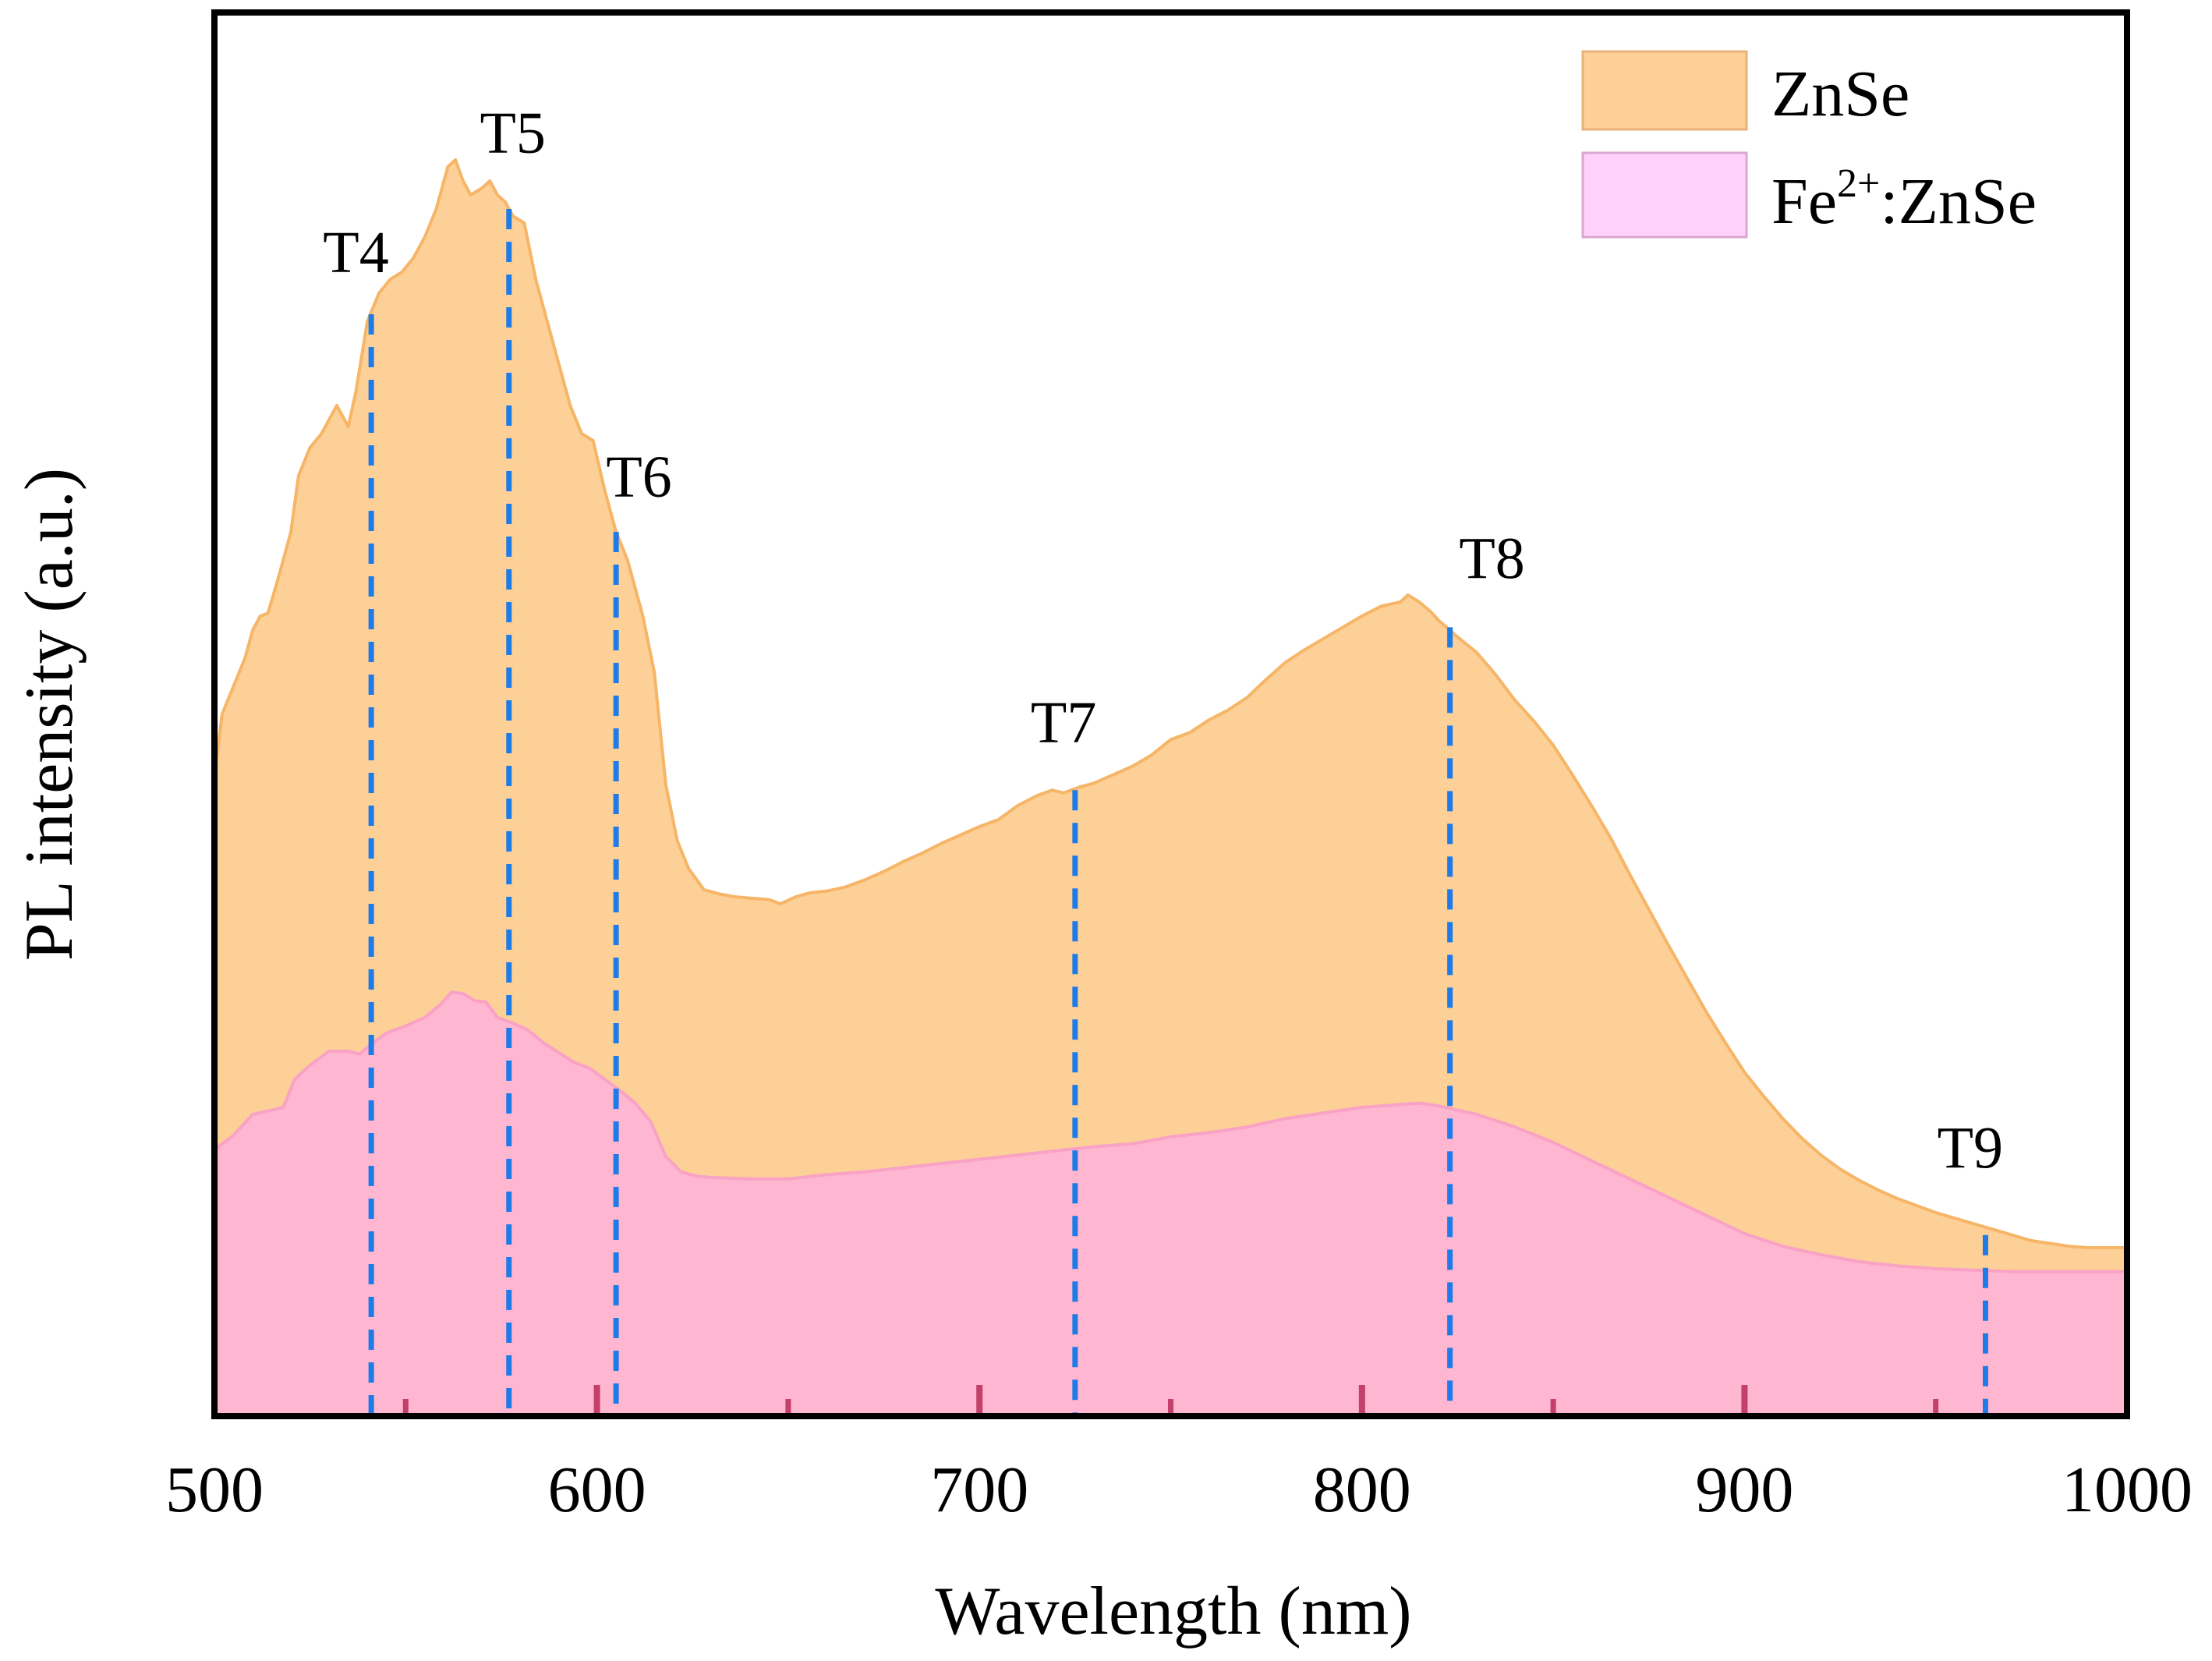 The height and width of the screenshot is (1661, 2212). I want to click on x-tick-label-600: 600, so click(597, 1490).